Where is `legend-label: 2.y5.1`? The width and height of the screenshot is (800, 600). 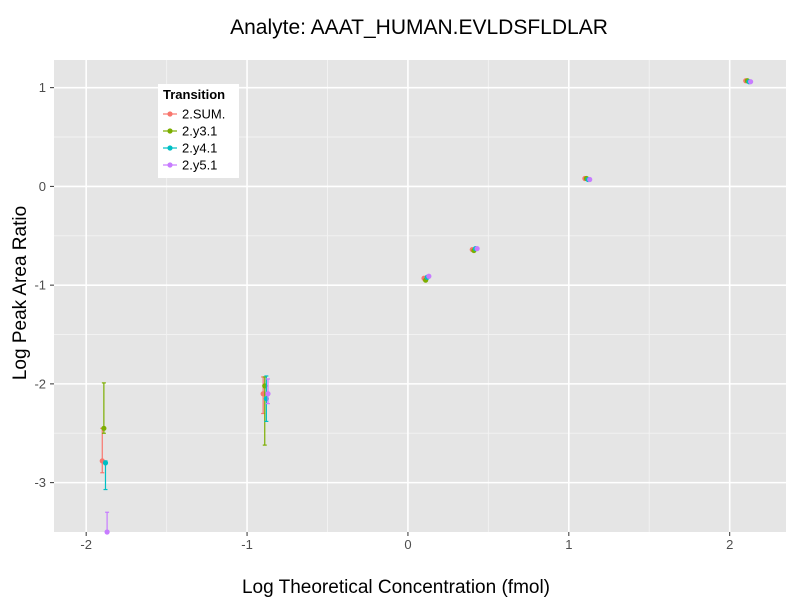 legend-label: 2.y5.1 is located at coordinates (199, 165).